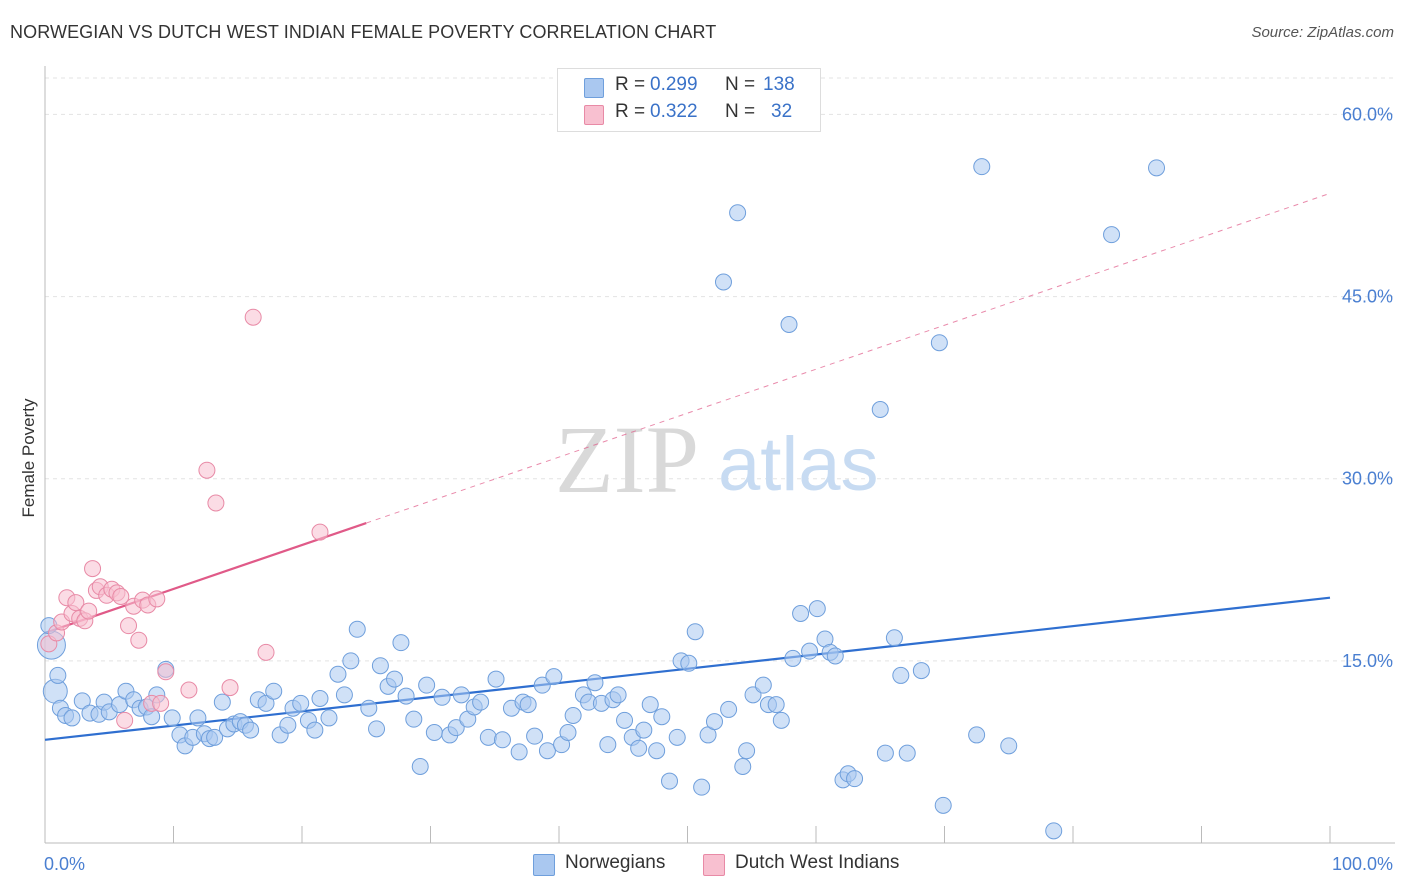  Describe the element at coordinates (544, 865) in the screenshot. I see `bottom-legend-swatch-norwegians` at that location.